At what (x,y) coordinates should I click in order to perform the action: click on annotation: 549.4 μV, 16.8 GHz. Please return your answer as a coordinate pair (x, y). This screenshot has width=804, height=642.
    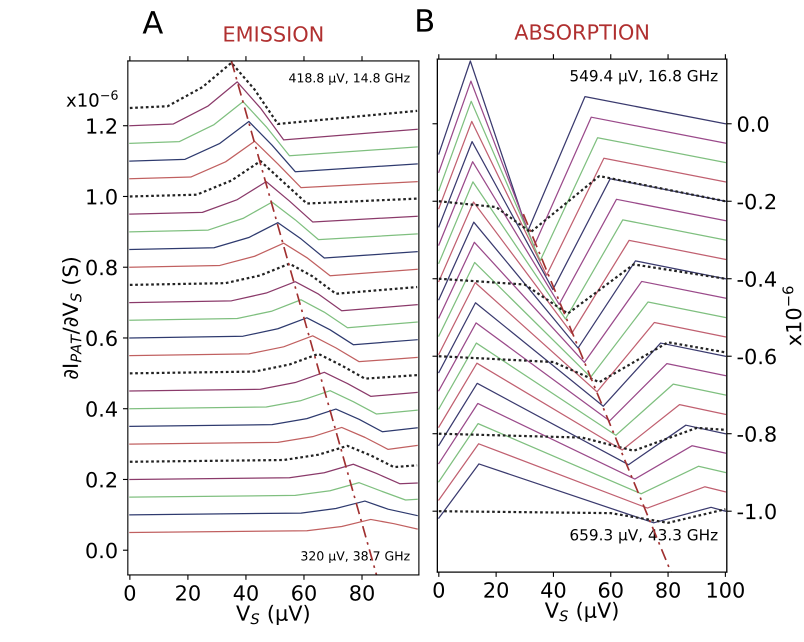
    Looking at the image, I should click on (644, 77).